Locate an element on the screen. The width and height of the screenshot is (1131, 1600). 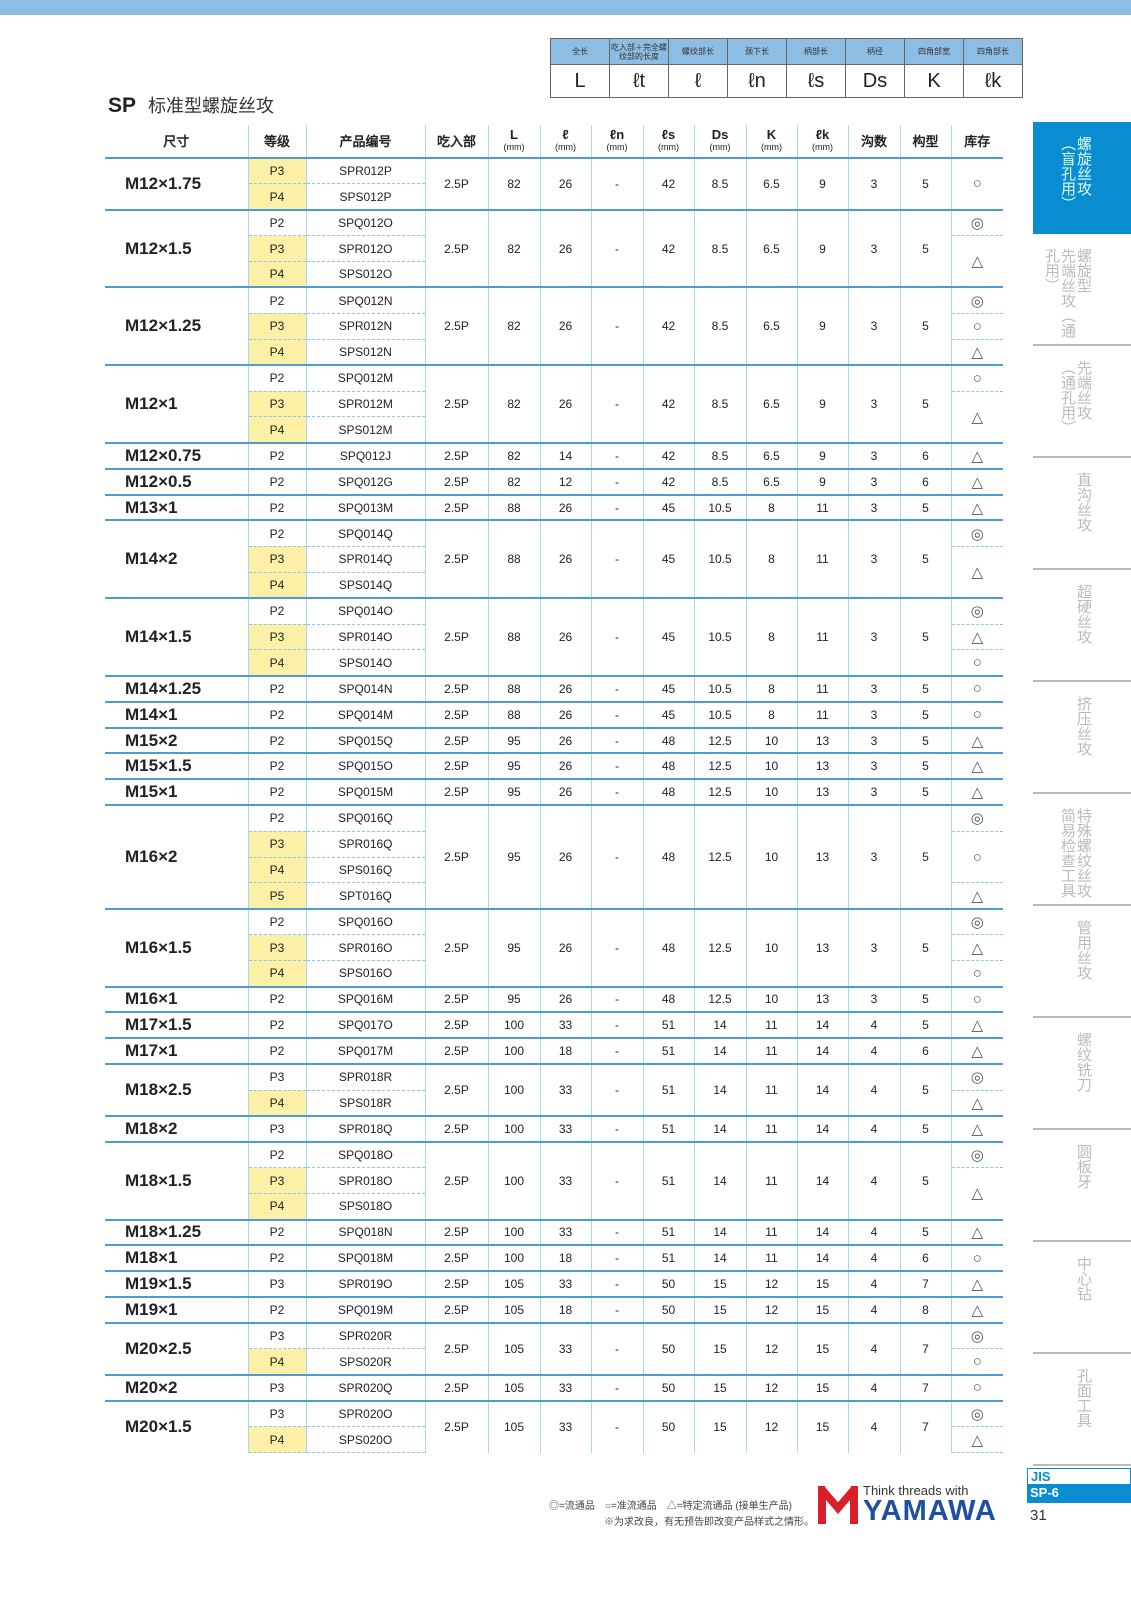
legend-label: 全长 is located at coordinates (580, 51).